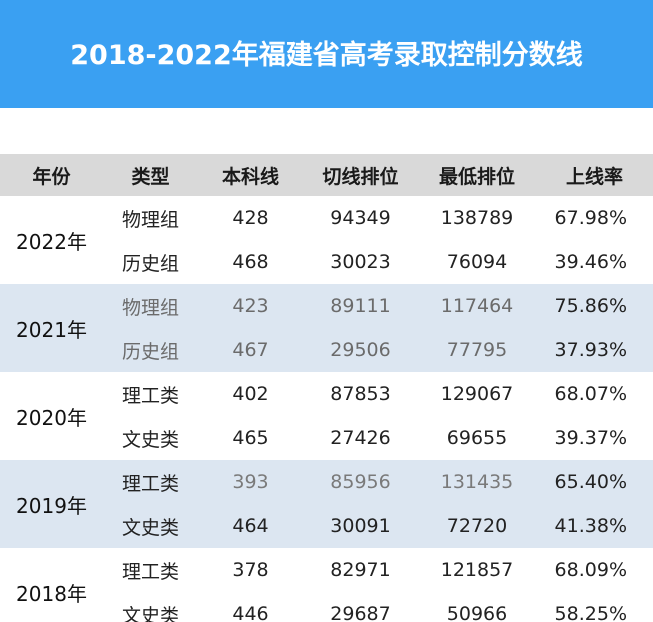 Image resolution: width=653 pixels, height=622 pixels. I want to click on table-row: 历史组 468 30023 76094 39.46%, so click(326, 262).